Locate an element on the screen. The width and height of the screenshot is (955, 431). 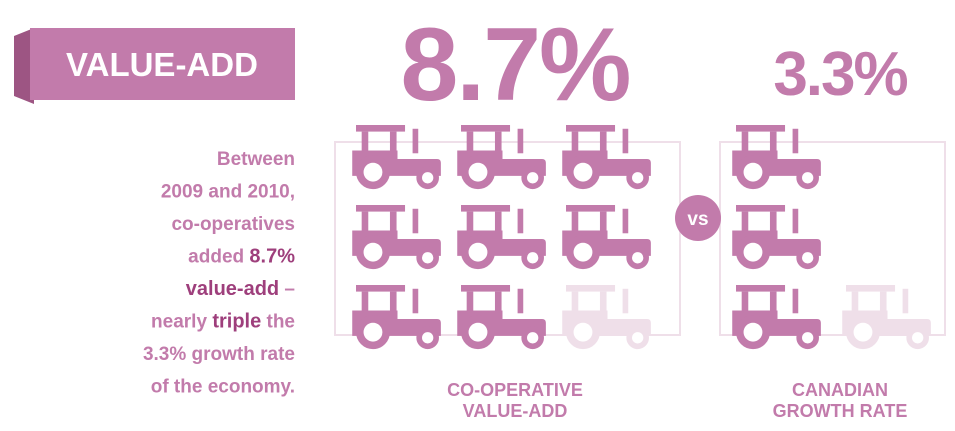
description-text: 2009 and 2010, is located at coordinates (228, 192).